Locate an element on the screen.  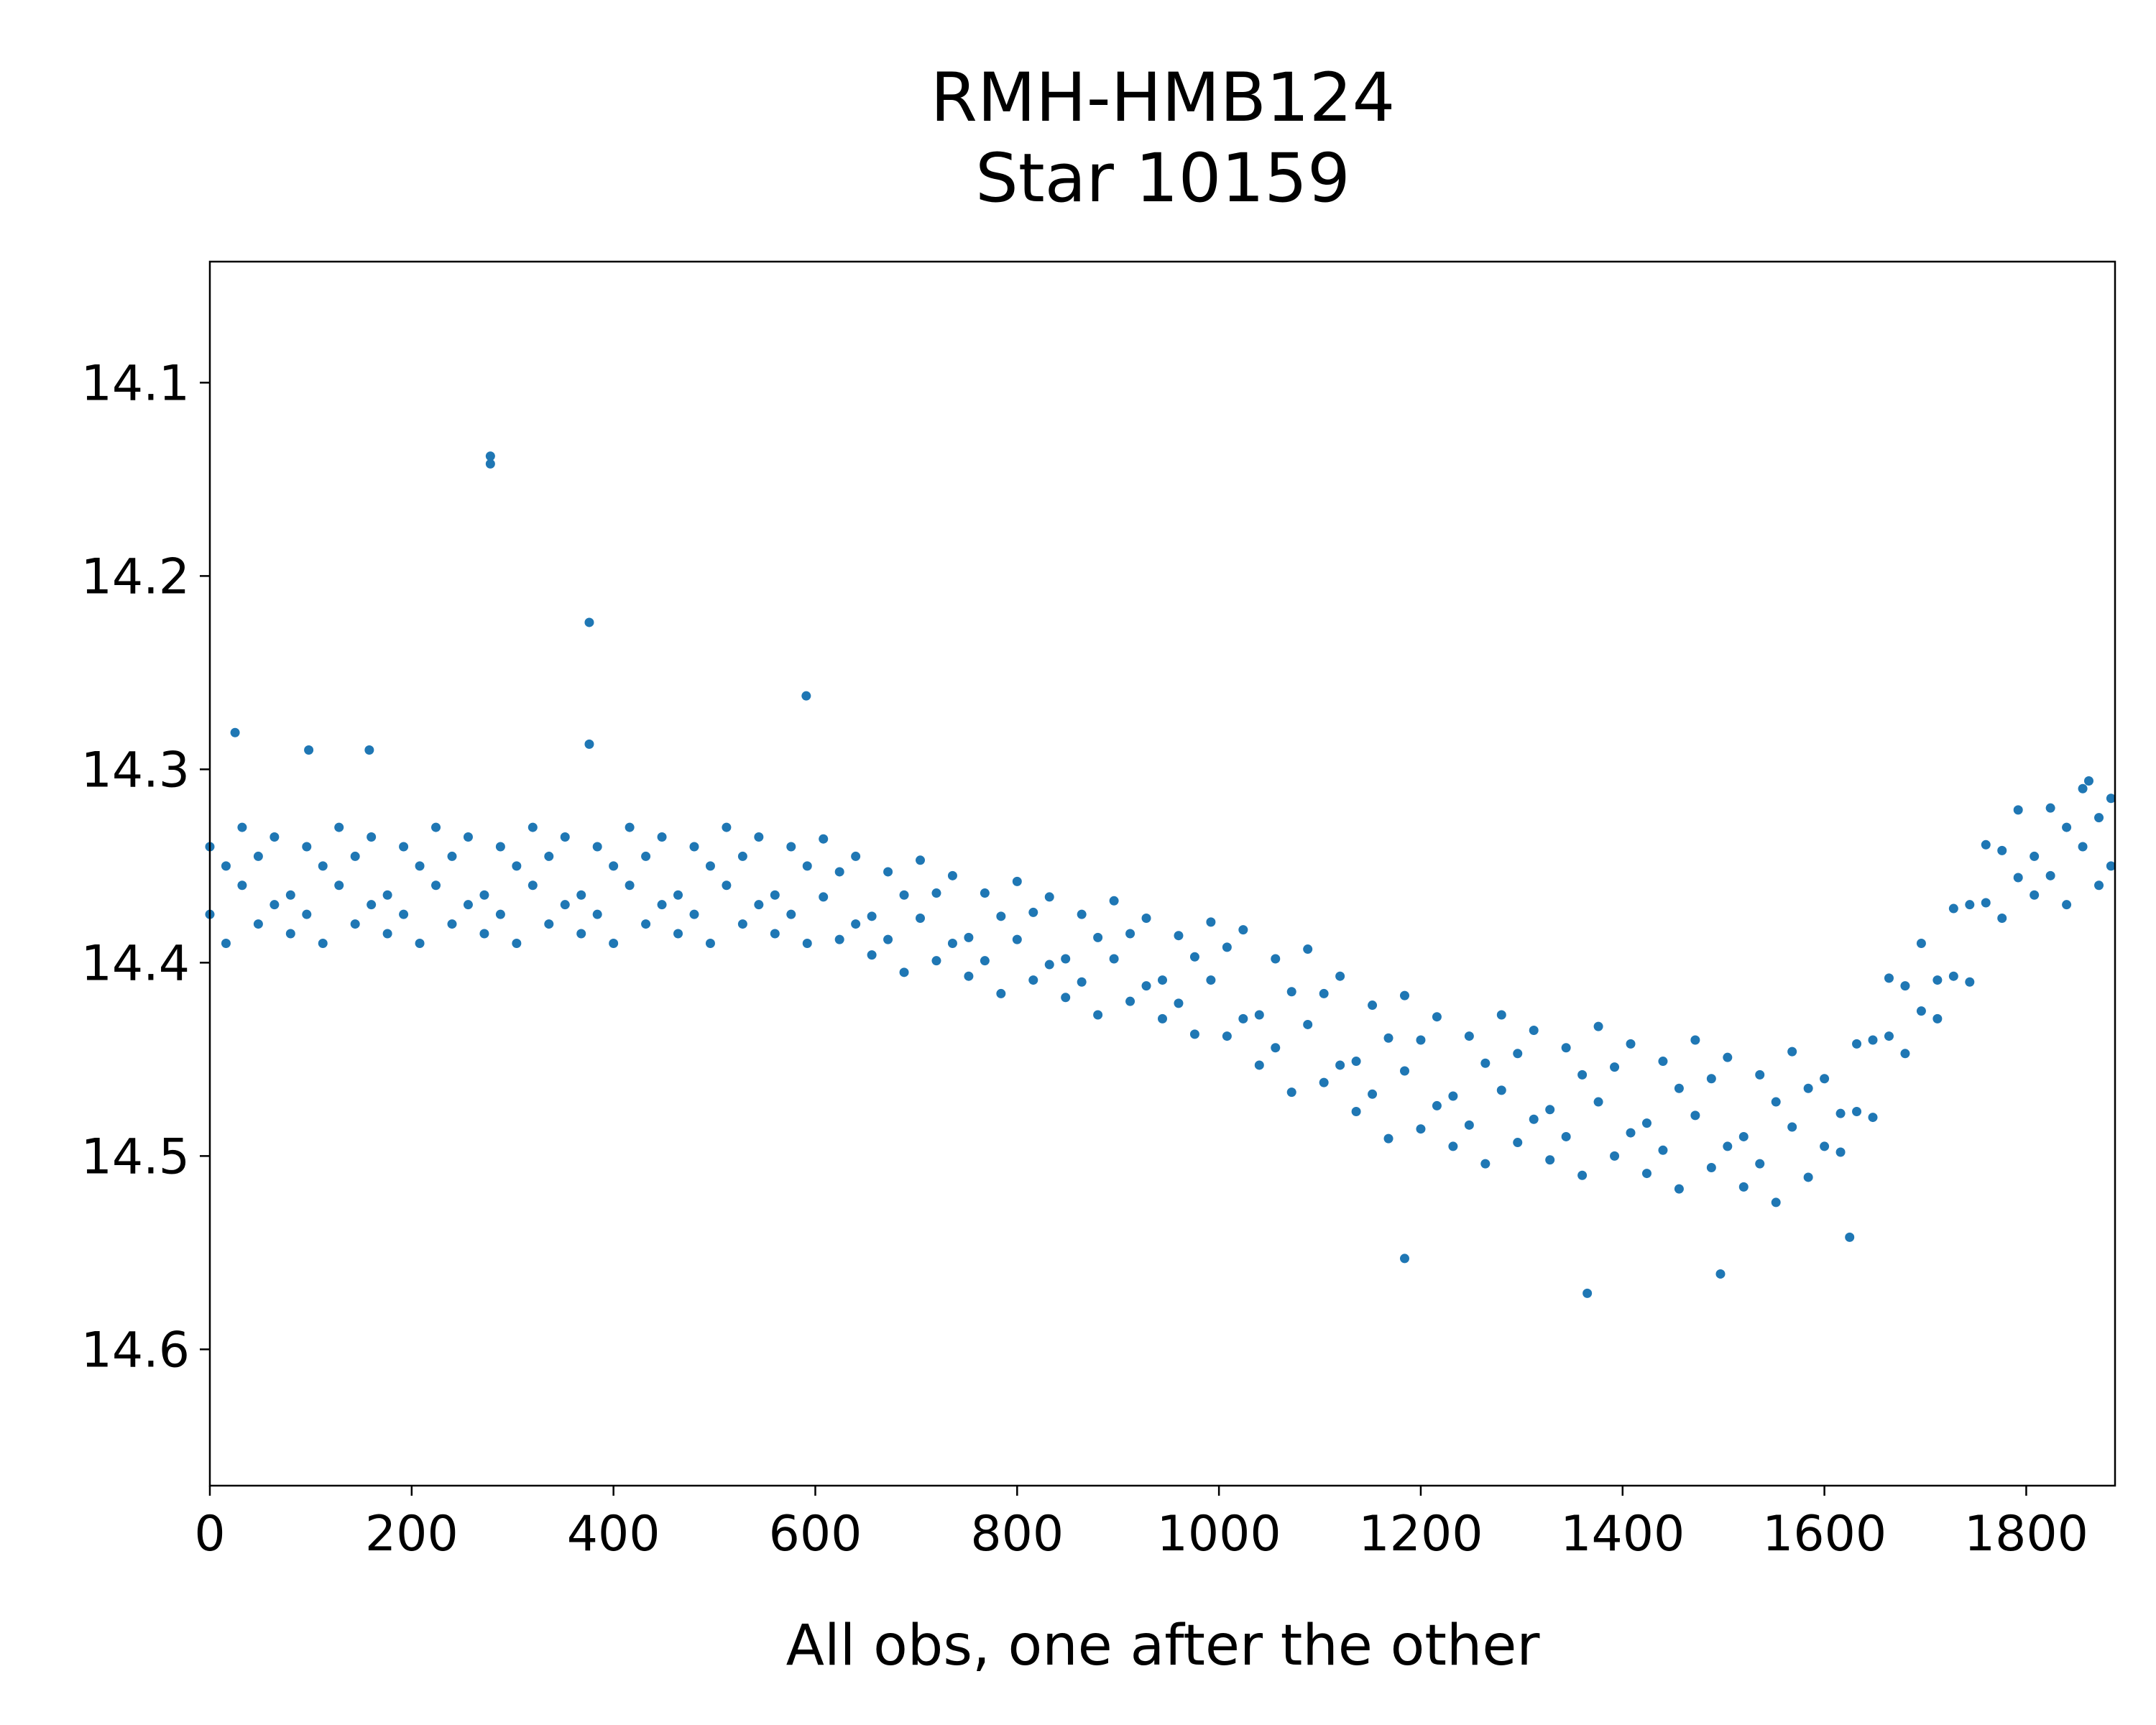
x-tick-label: 200 is located at coordinates (412, 1534).